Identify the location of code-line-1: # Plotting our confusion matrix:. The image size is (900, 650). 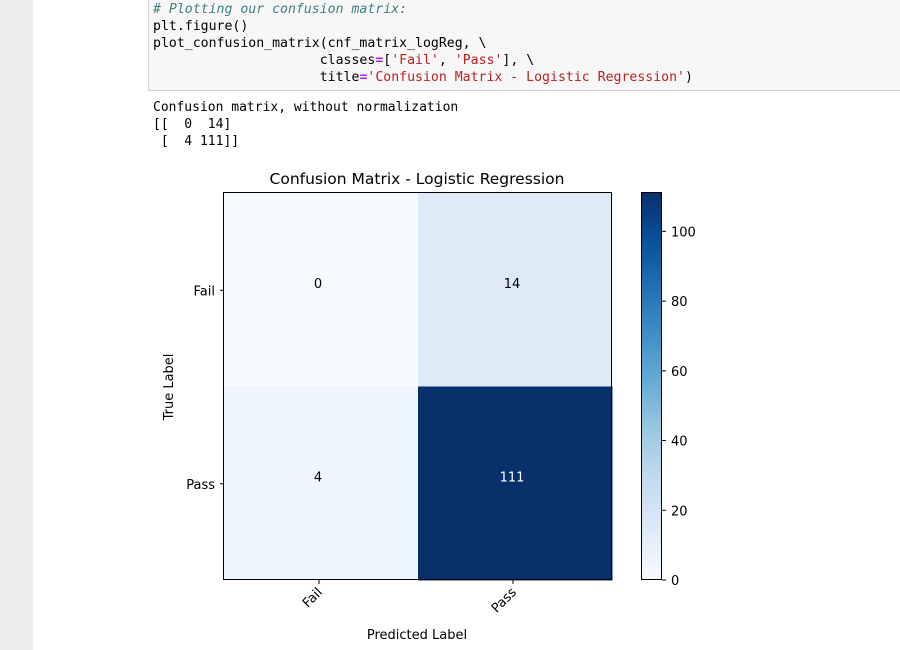
(280, 9).